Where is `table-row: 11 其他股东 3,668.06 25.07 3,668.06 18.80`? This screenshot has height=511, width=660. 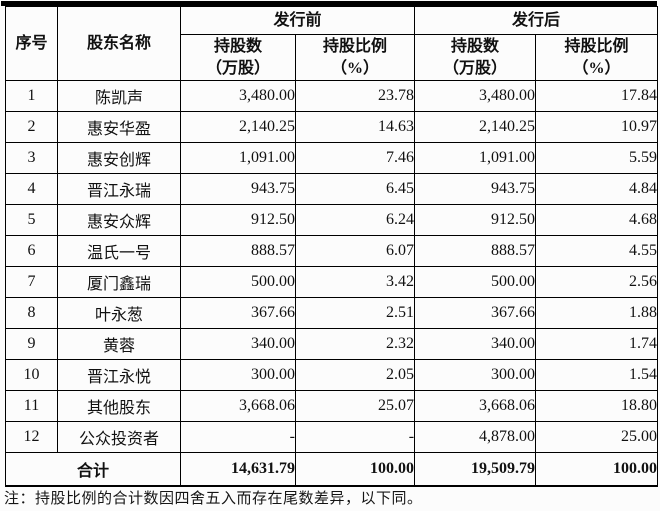
table-row: 11 其他股东 3,668.06 25.07 3,668.06 18.80 is located at coordinates (332, 406).